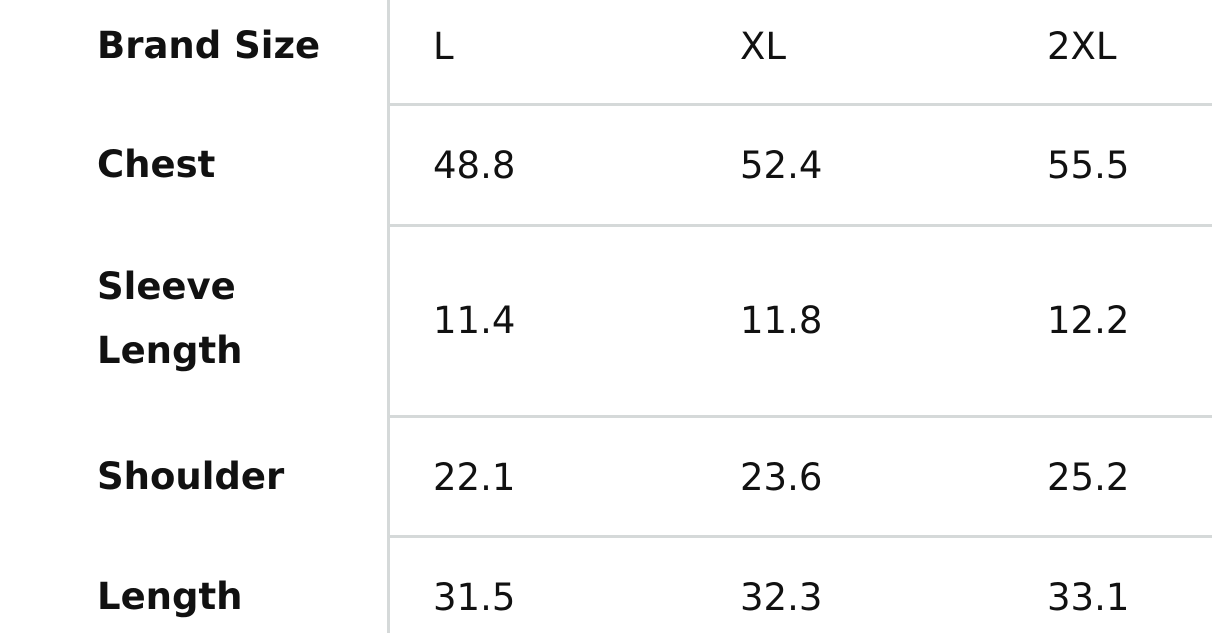 This screenshot has width=1212, height=633. Describe the element at coordinates (781, 320) in the screenshot. I see `table-cell: 11.8` at that location.